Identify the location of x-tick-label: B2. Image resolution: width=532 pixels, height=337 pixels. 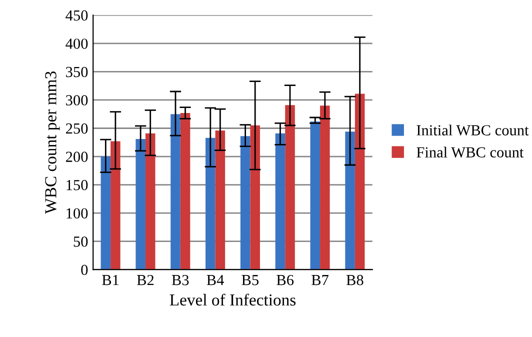
(145, 280).